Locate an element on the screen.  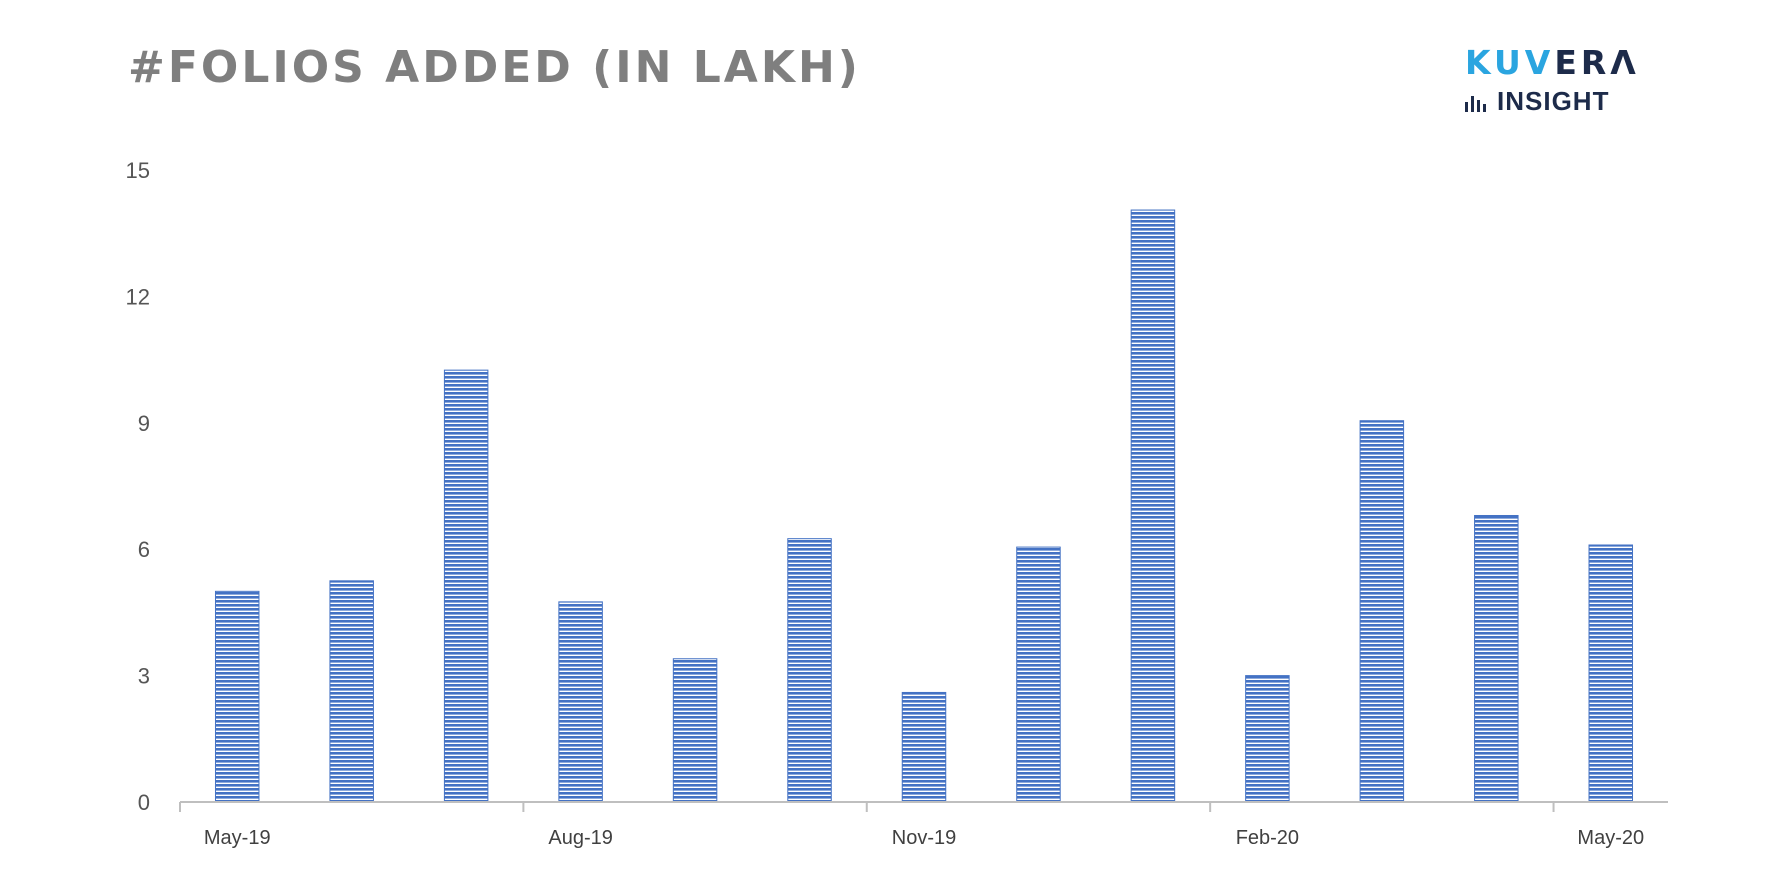
x-tick-label: May-20 is located at coordinates (1610, 838).